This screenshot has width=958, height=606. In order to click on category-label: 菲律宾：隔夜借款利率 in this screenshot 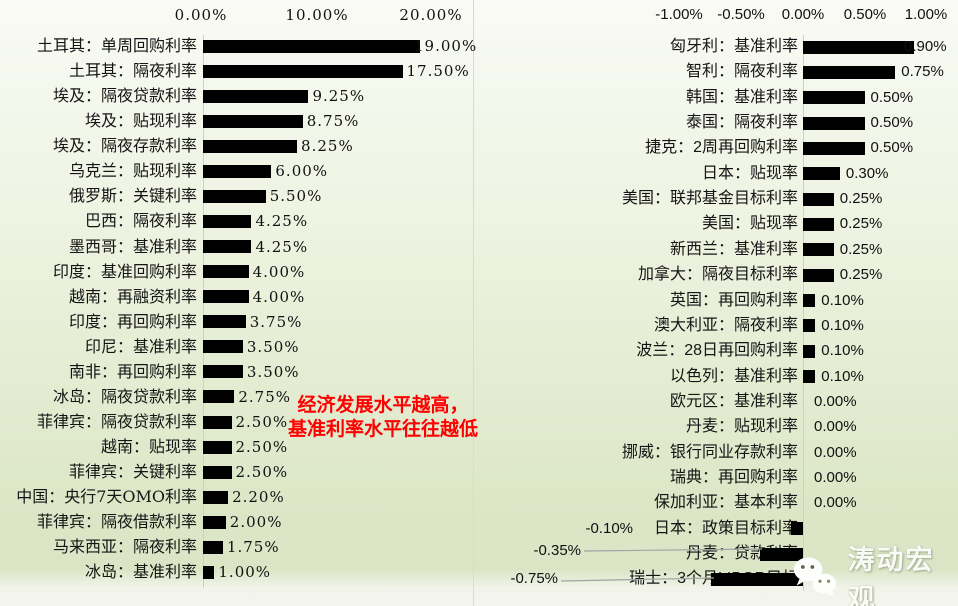, I will do `click(116, 522)`.